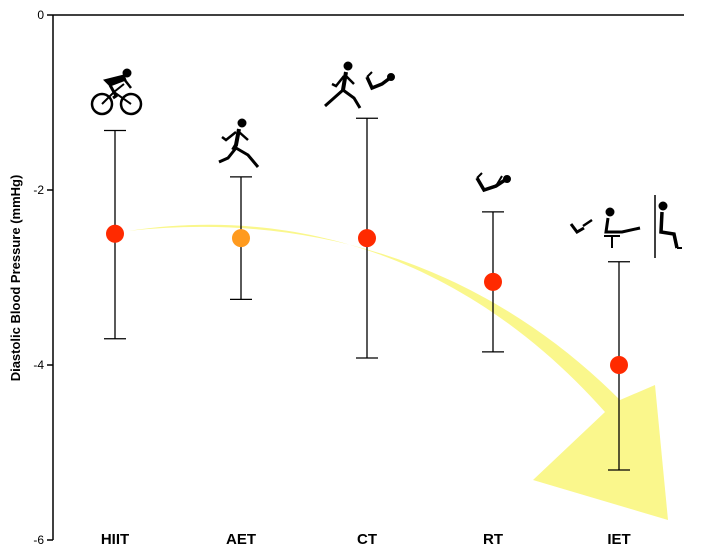 This screenshot has height=556, width=710. What do you see at coordinates (115, 539) in the screenshot?
I see `x-tick-label: HIIT` at bounding box center [115, 539].